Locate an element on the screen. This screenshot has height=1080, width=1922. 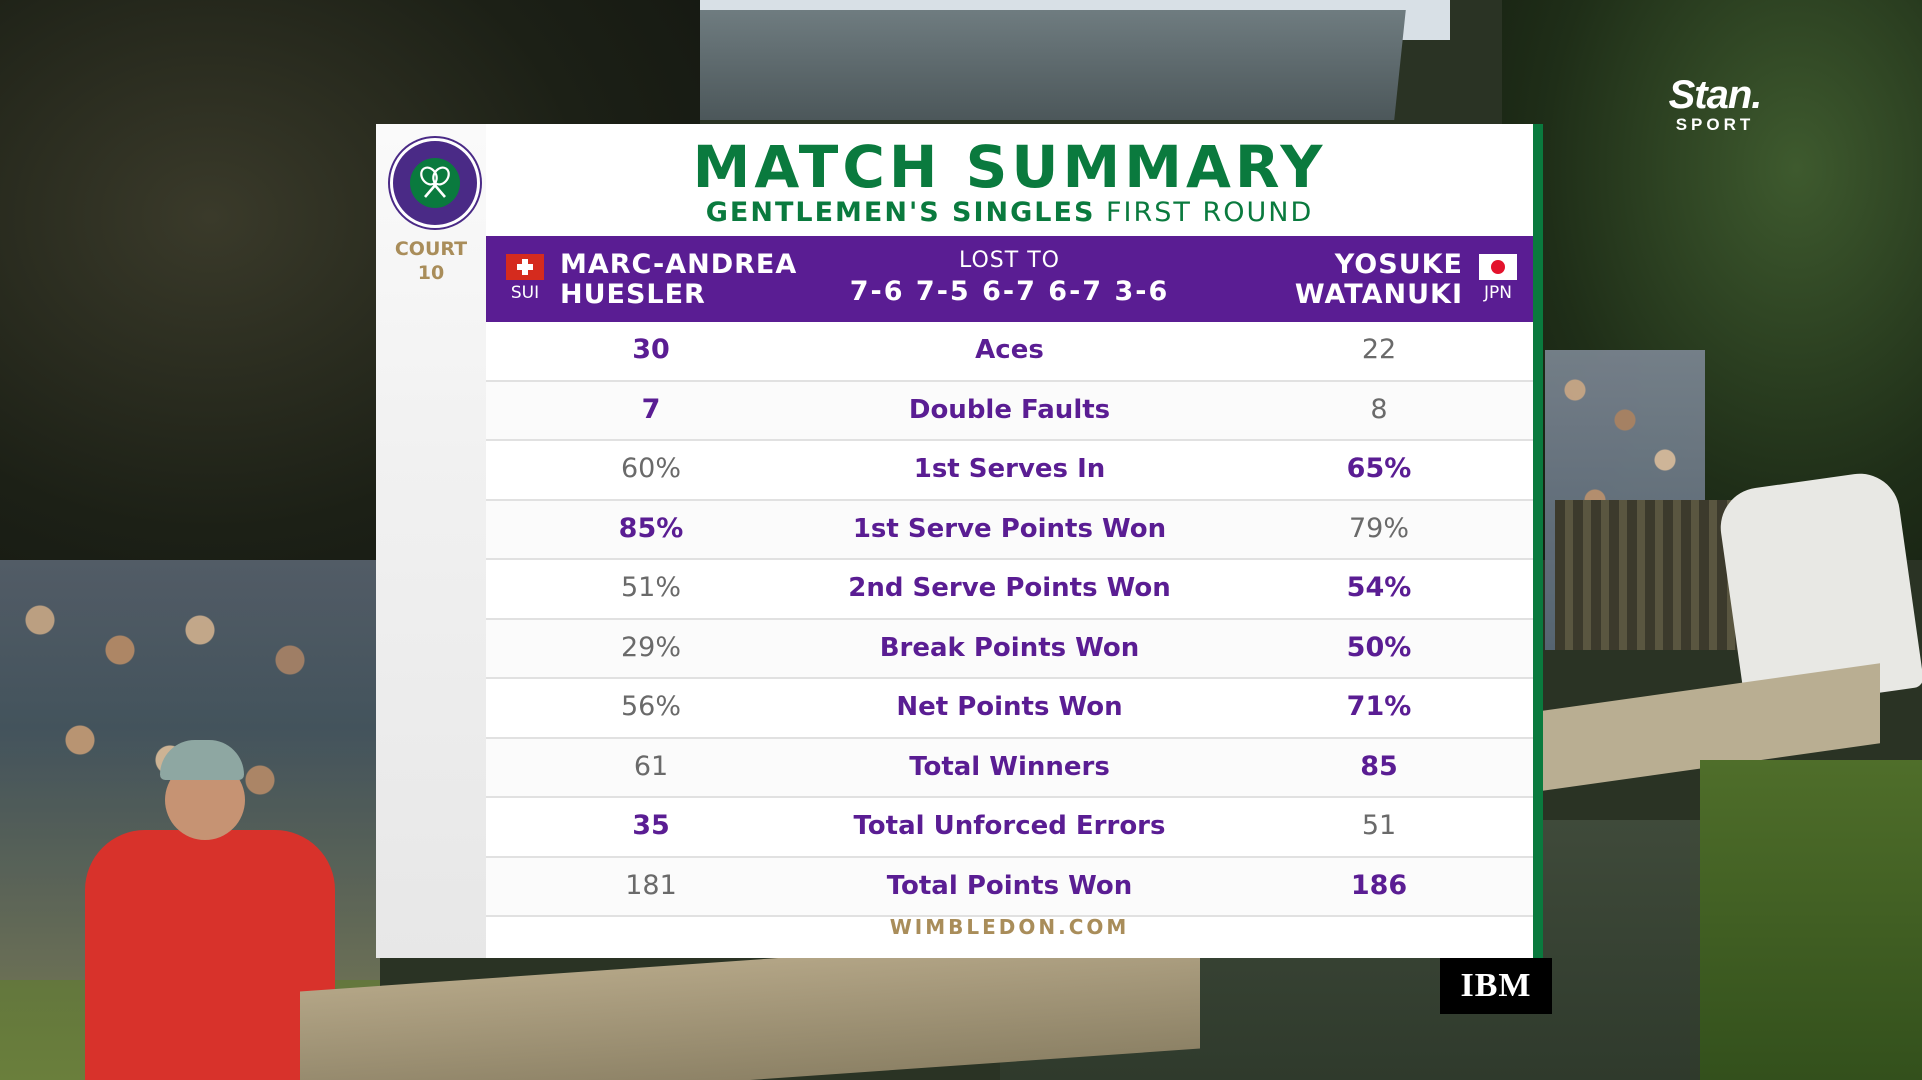
stat-player1-value: 85% is located at coordinates (651, 528).